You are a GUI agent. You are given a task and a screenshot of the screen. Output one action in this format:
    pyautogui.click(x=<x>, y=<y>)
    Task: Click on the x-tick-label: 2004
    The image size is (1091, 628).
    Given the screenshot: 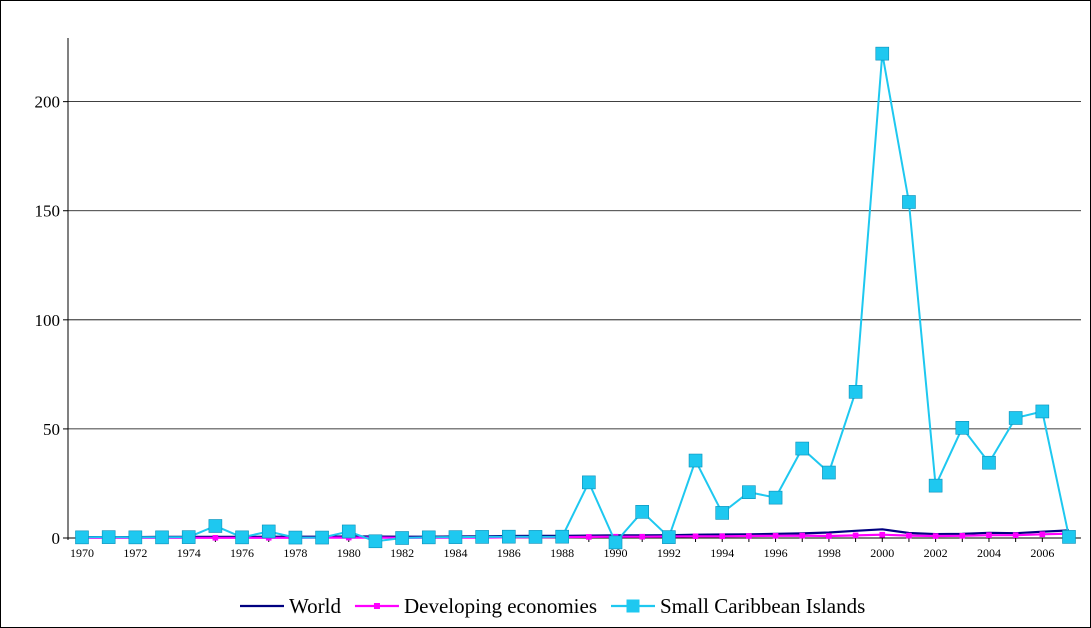 What is the action you would take?
    pyautogui.click(x=989, y=553)
    